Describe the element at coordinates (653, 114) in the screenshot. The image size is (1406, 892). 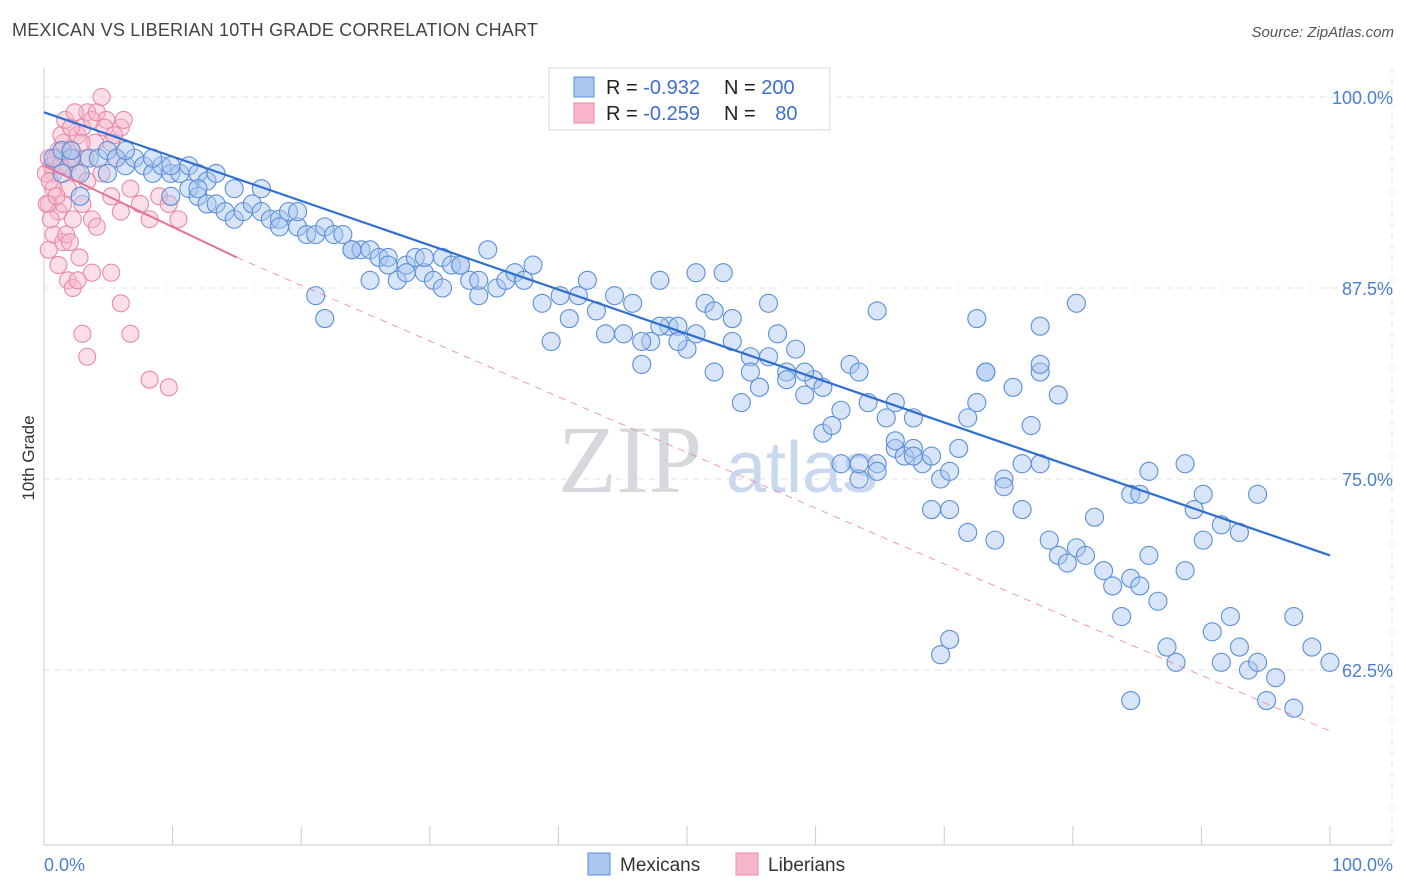
I see `svg-text: R = -0.259` at that location.